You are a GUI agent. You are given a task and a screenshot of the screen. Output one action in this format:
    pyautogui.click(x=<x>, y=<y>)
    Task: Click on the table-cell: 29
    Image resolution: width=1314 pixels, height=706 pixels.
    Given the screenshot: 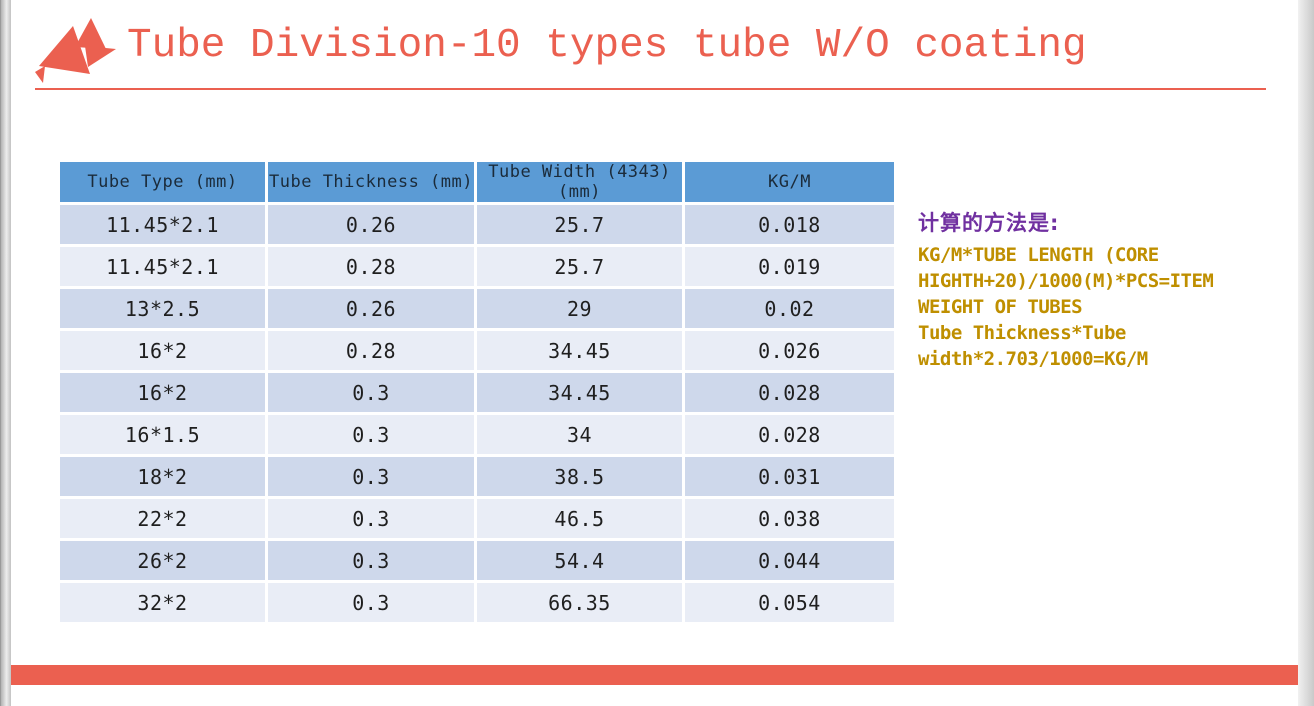 What is the action you would take?
    pyautogui.click(x=579, y=308)
    